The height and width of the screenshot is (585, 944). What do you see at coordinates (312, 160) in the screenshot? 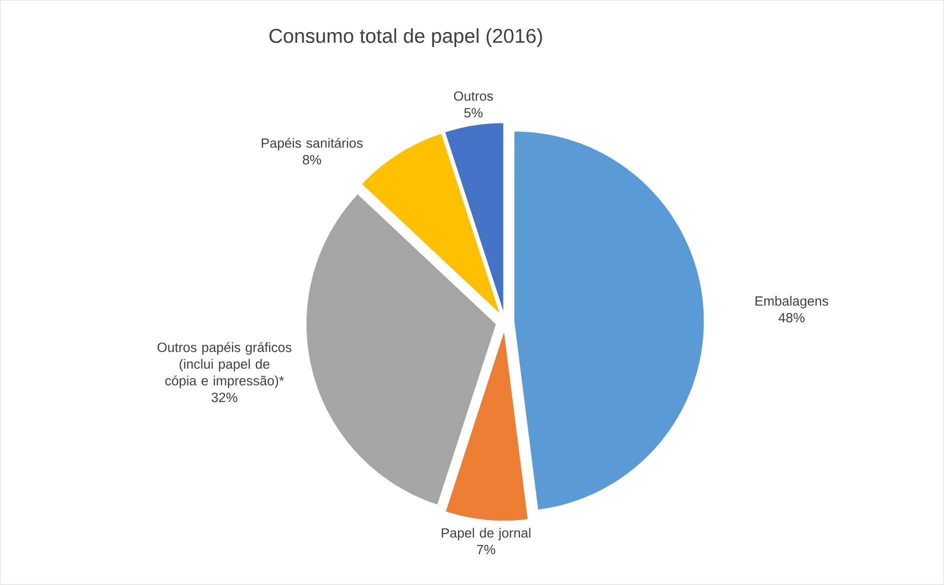
I see `data-label: 8%` at bounding box center [312, 160].